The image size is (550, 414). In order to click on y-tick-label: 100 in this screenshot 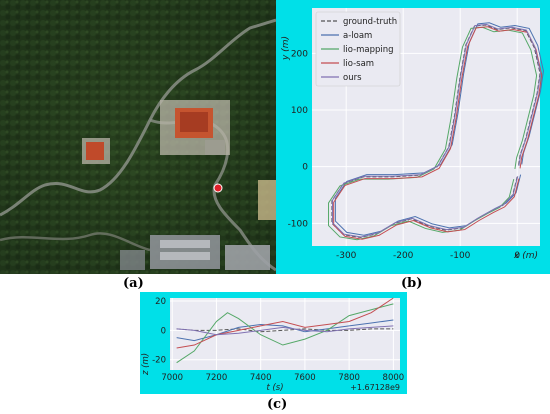, I will do `click(299, 111)`.